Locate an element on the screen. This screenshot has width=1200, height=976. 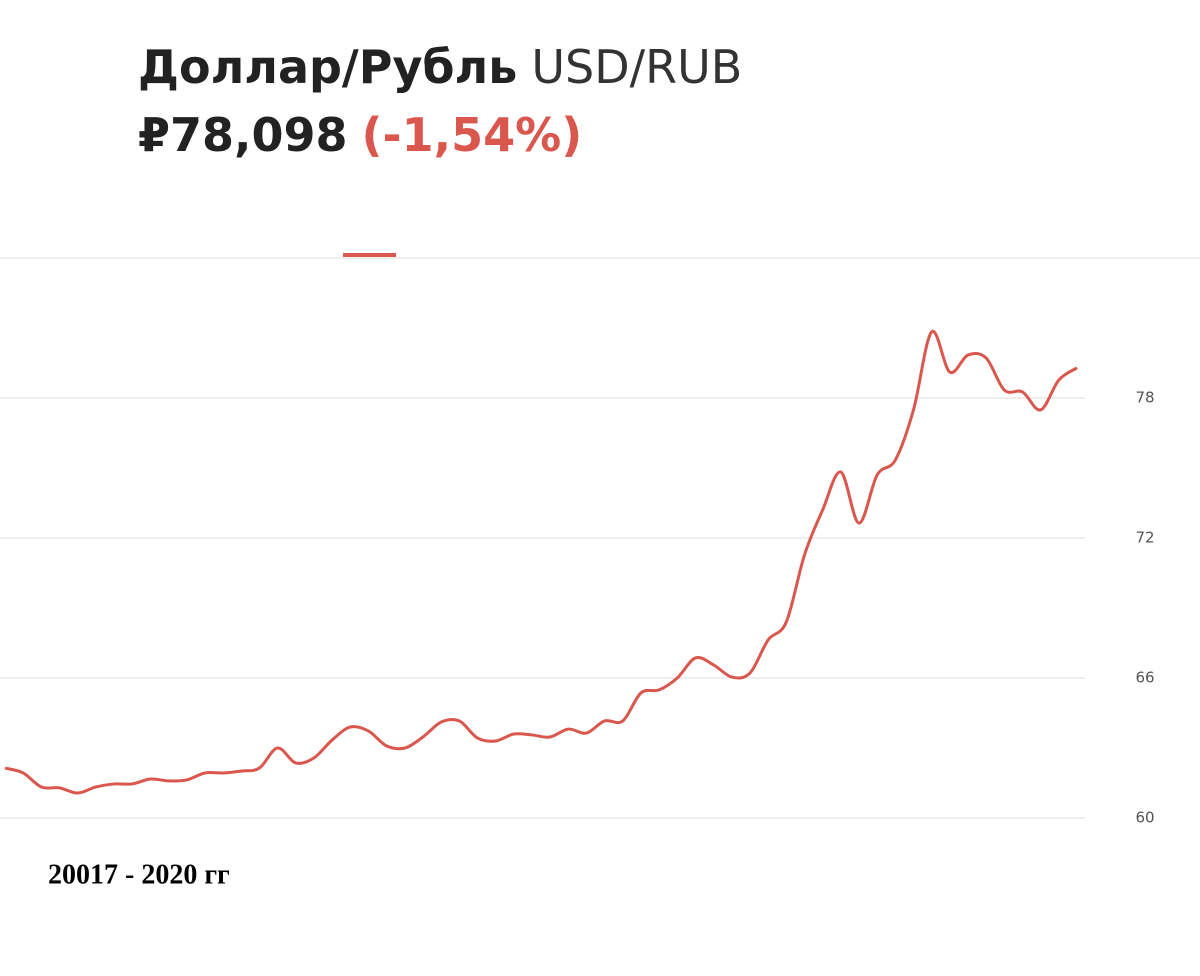
chart-subtitle: USD/RUB is located at coordinates (636, 67).